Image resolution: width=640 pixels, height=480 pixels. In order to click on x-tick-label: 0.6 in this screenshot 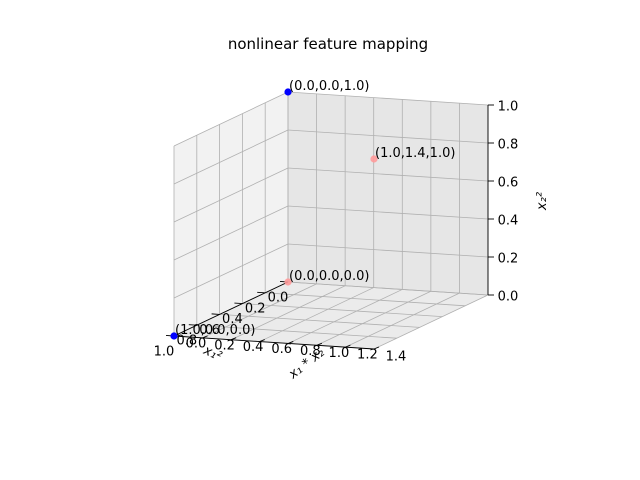, I will do `click(209, 330)`.